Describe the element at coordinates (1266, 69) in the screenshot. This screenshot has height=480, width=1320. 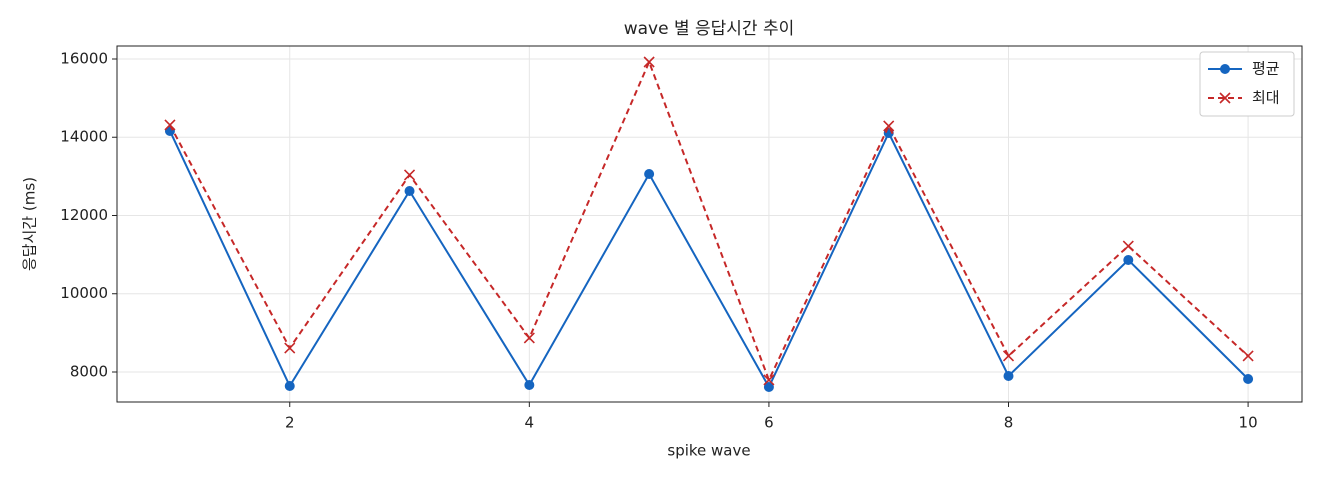
I see `legend-label: 평균` at that location.